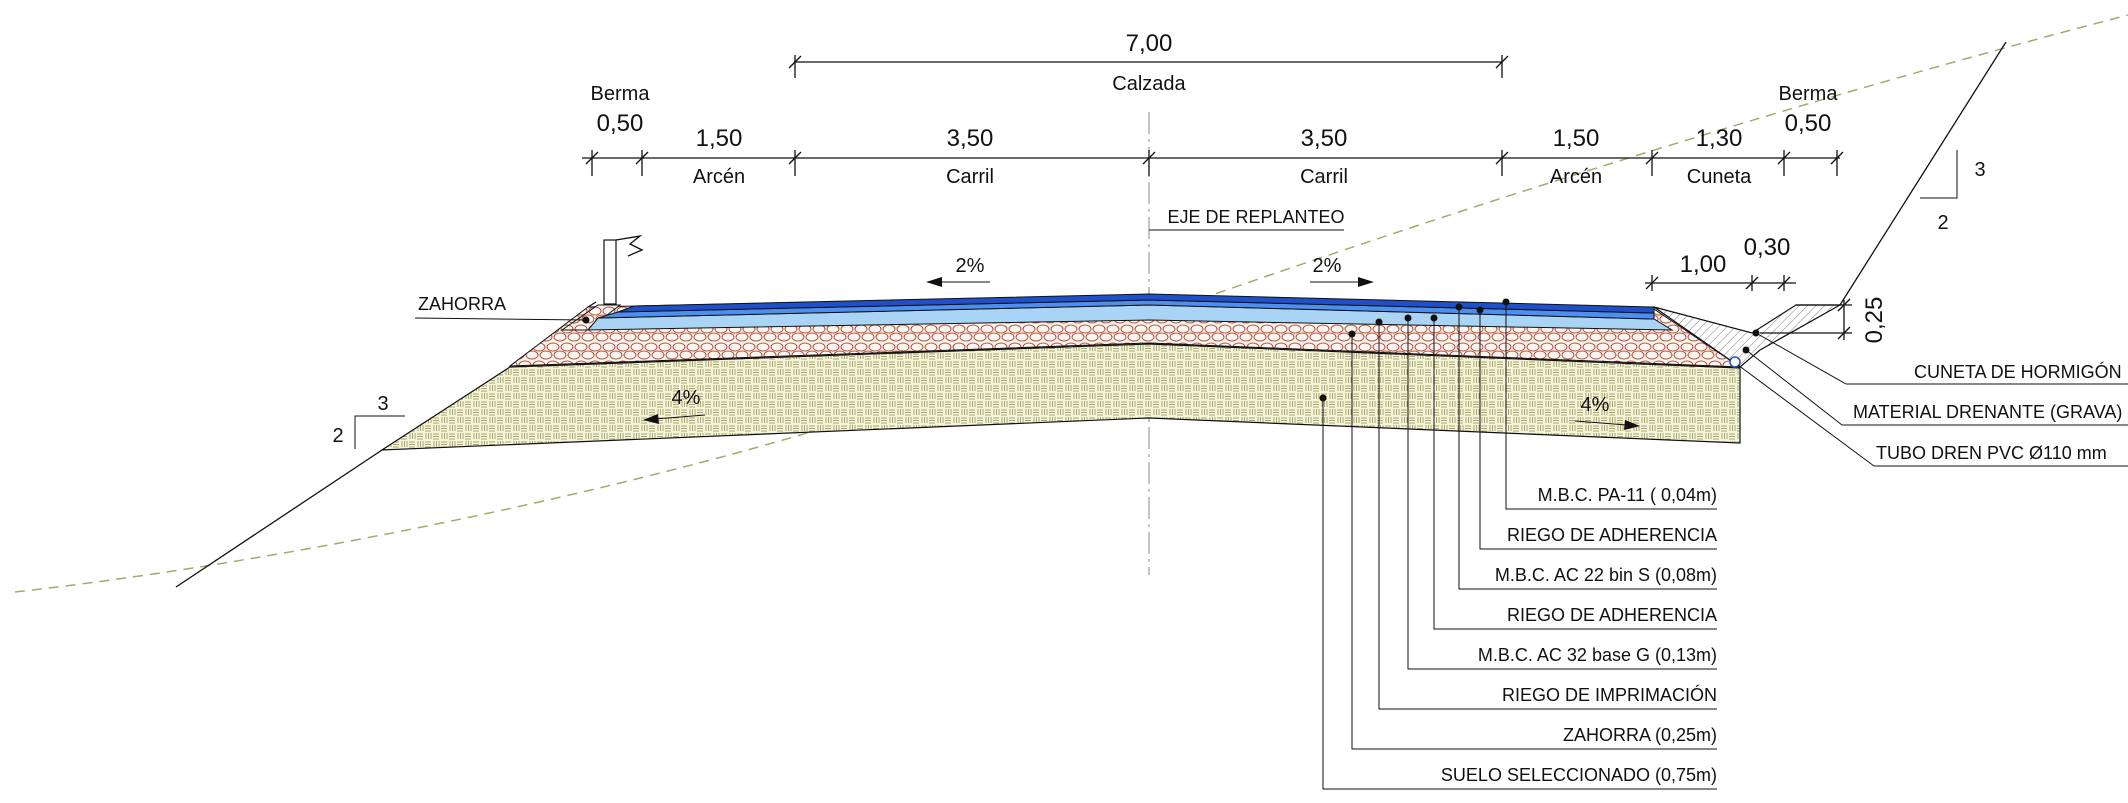  Describe the element at coordinates (621, 94) in the screenshot. I see `berma-left-label: Berma` at that location.